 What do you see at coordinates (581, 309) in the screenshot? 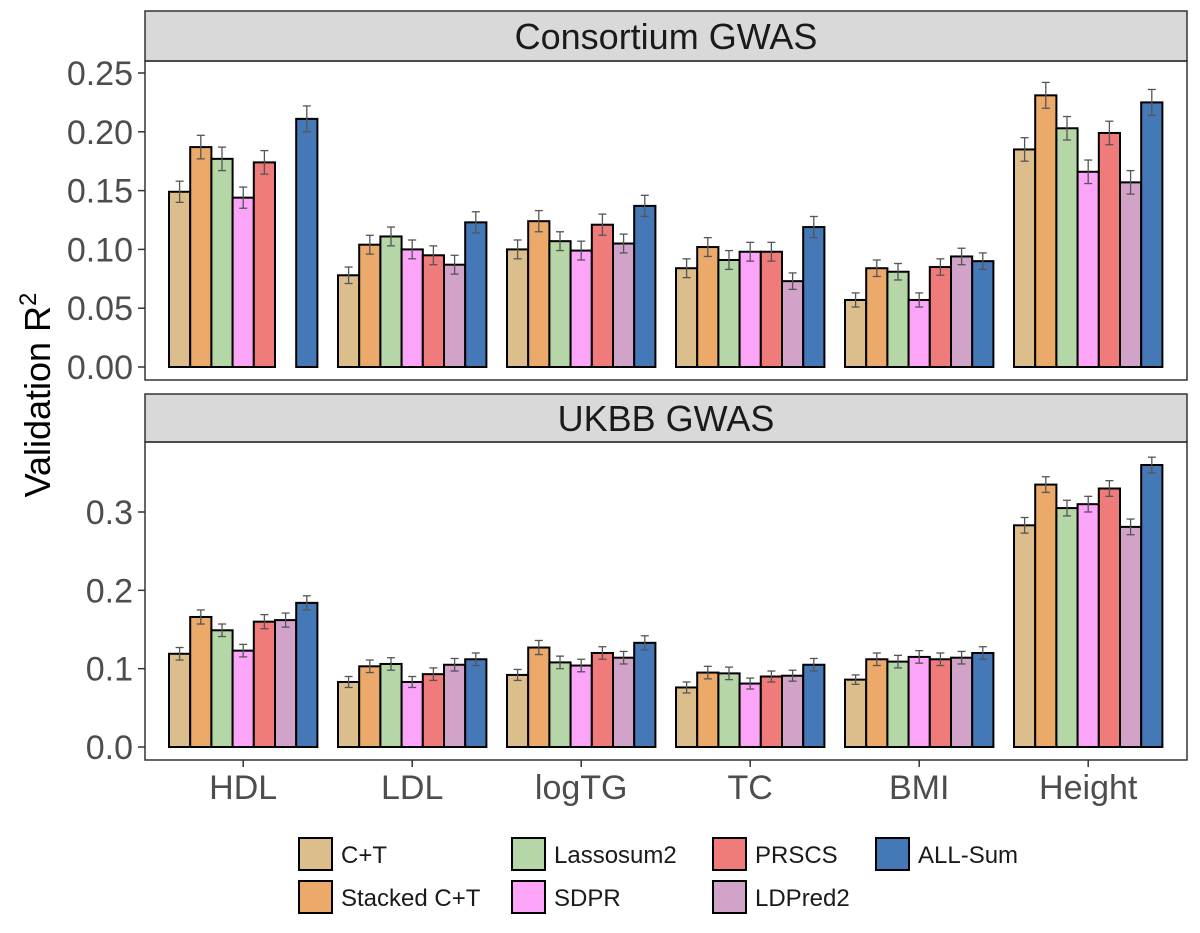
I see `bar-logTG-SDPR` at bounding box center [581, 309].